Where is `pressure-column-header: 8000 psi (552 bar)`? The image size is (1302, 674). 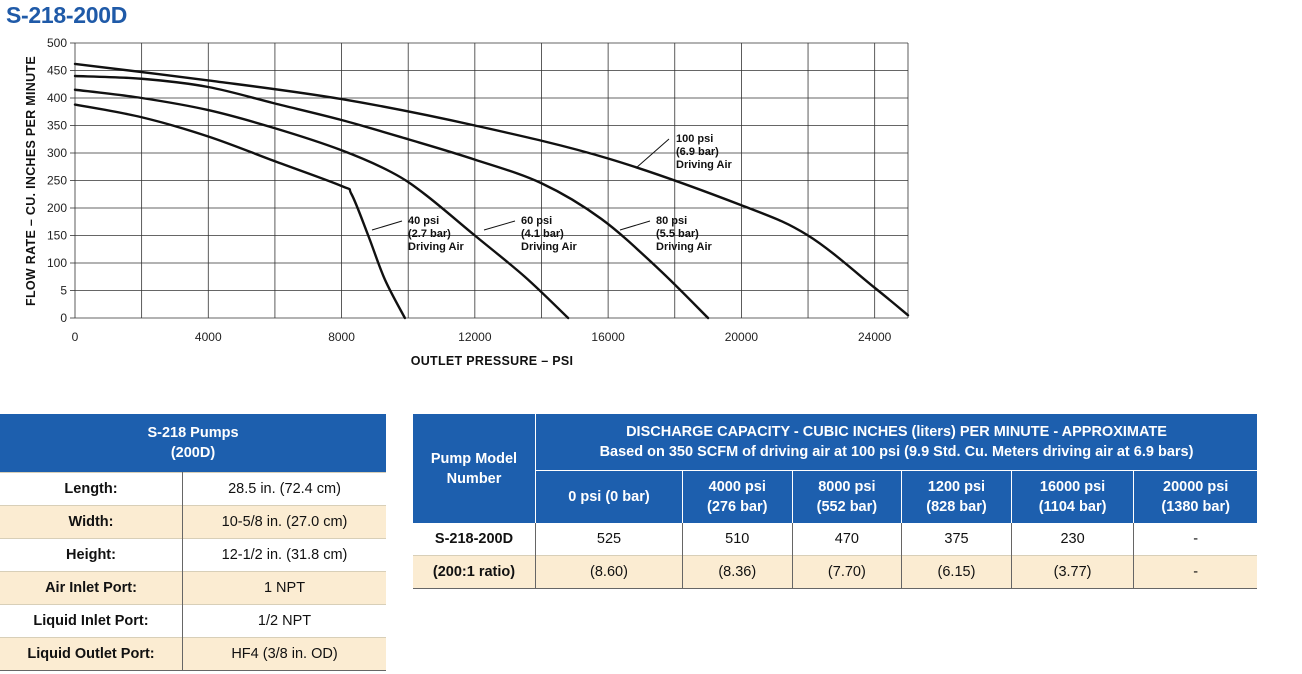
pressure-column-header: 8000 psi (552 bar) is located at coordinates (846, 496).